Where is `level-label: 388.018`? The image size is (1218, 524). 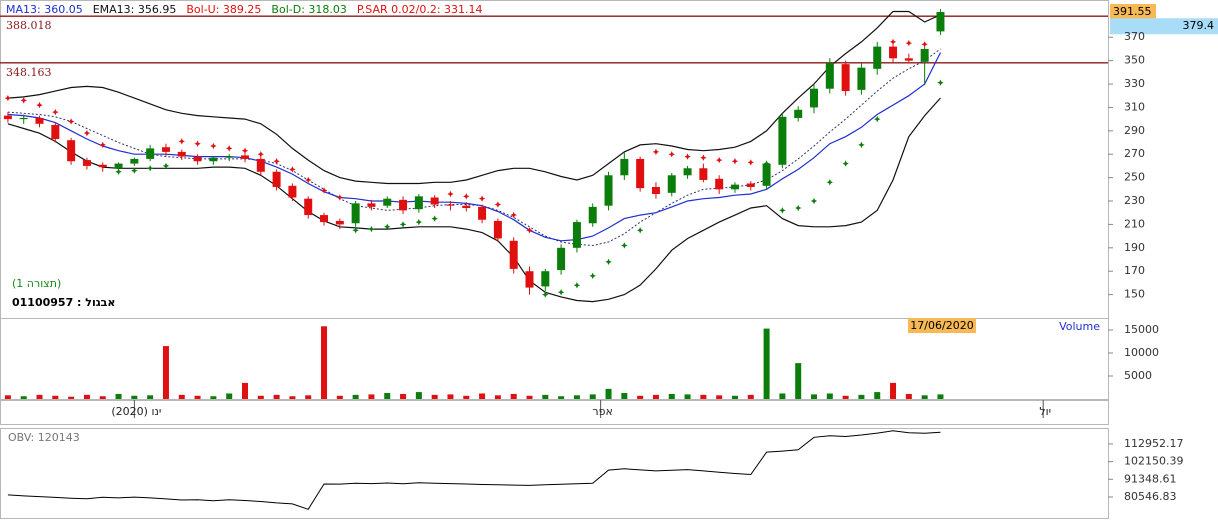 level-label: 388.018 is located at coordinates (29, 25).